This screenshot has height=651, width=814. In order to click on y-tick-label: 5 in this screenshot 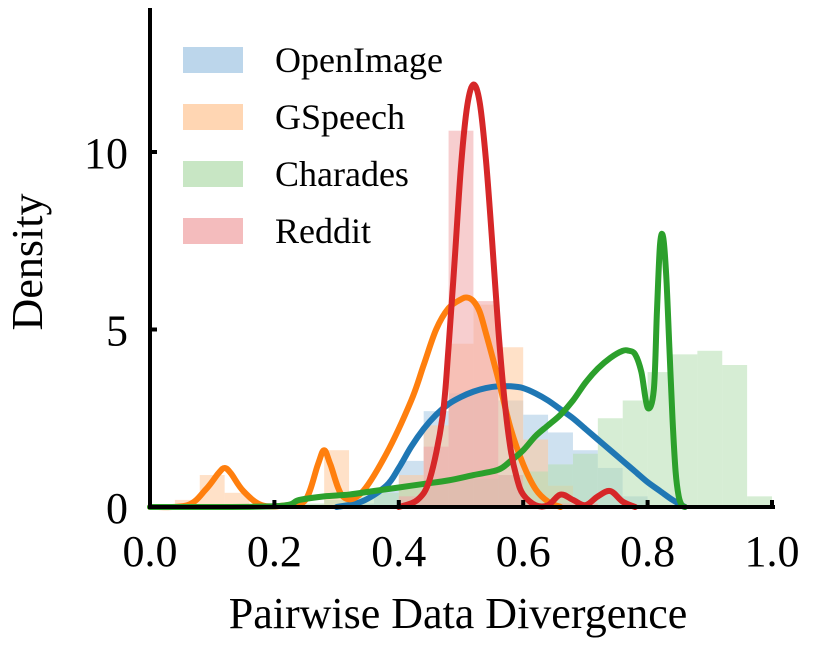, I will do `click(117, 331)`.